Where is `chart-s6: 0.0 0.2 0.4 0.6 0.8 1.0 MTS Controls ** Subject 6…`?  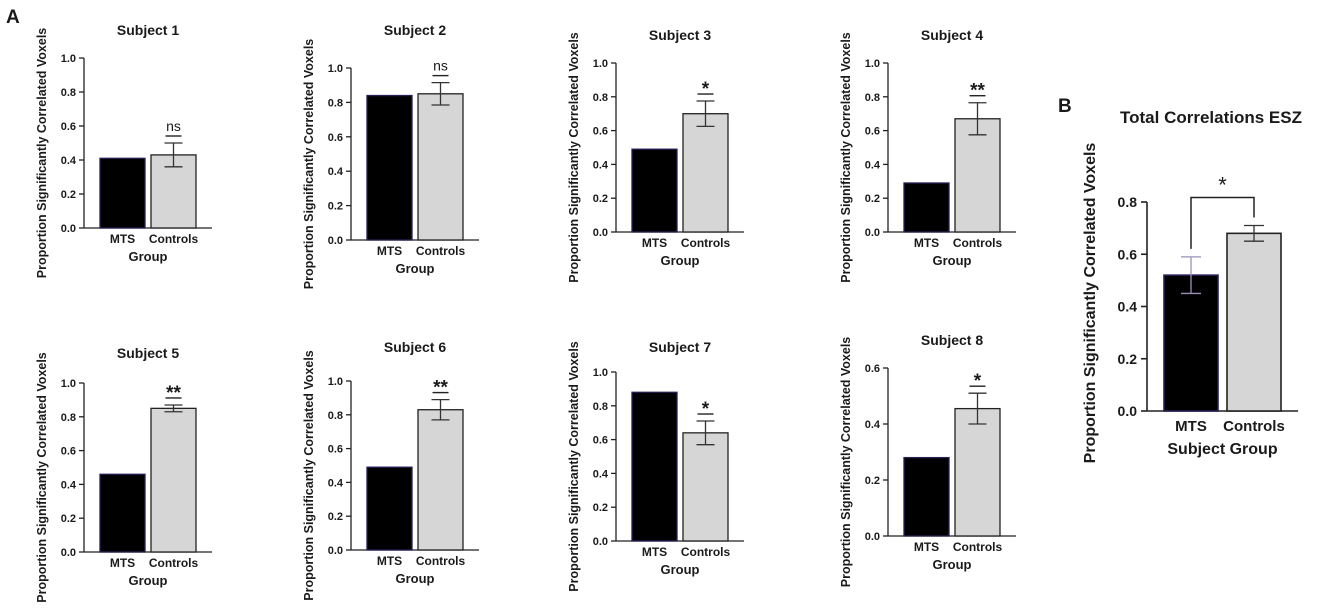 chart-s6: 0.0 0.2 0.4 0.6 0.8 1.0 MTS Controls ** Subject 6… is located at coordinates (390, 470).